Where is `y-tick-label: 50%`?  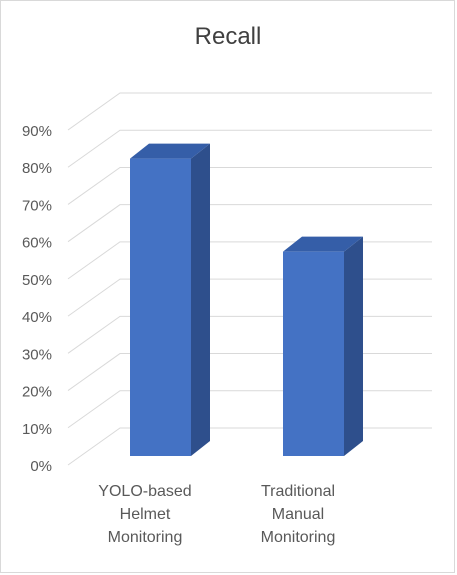 y-tick-label: 50% is located at coordinates (37, 280).